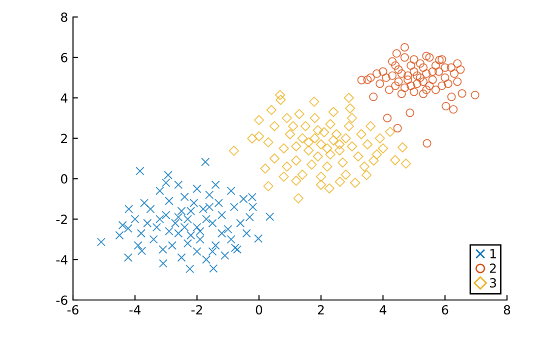 The height and width of the screenshot is (337, 560). What do you see at coordinates (196, 309) in the screenshot?
I see `x-tick-label: -2` at bounding box center [196, 309].